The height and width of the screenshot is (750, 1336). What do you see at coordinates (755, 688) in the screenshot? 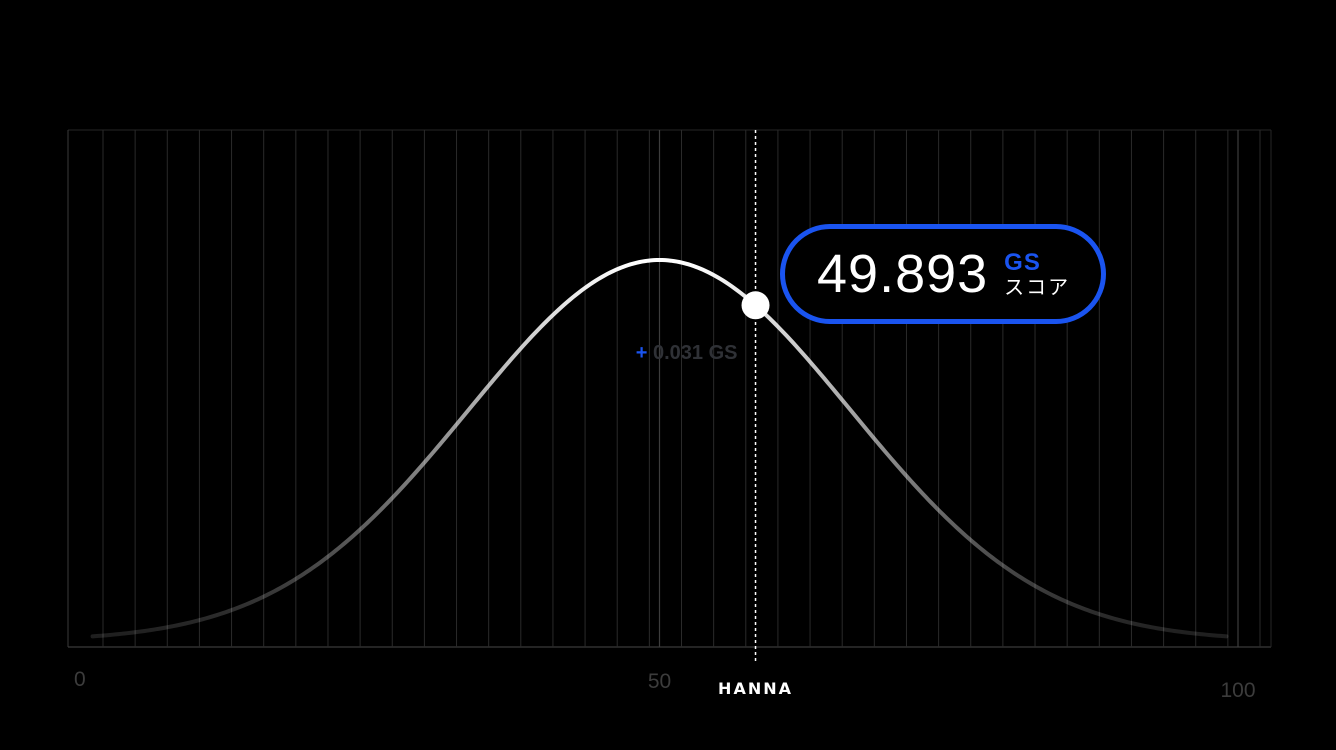
I see `marker-name-label: HANNA` at bounding box center [755, 688].